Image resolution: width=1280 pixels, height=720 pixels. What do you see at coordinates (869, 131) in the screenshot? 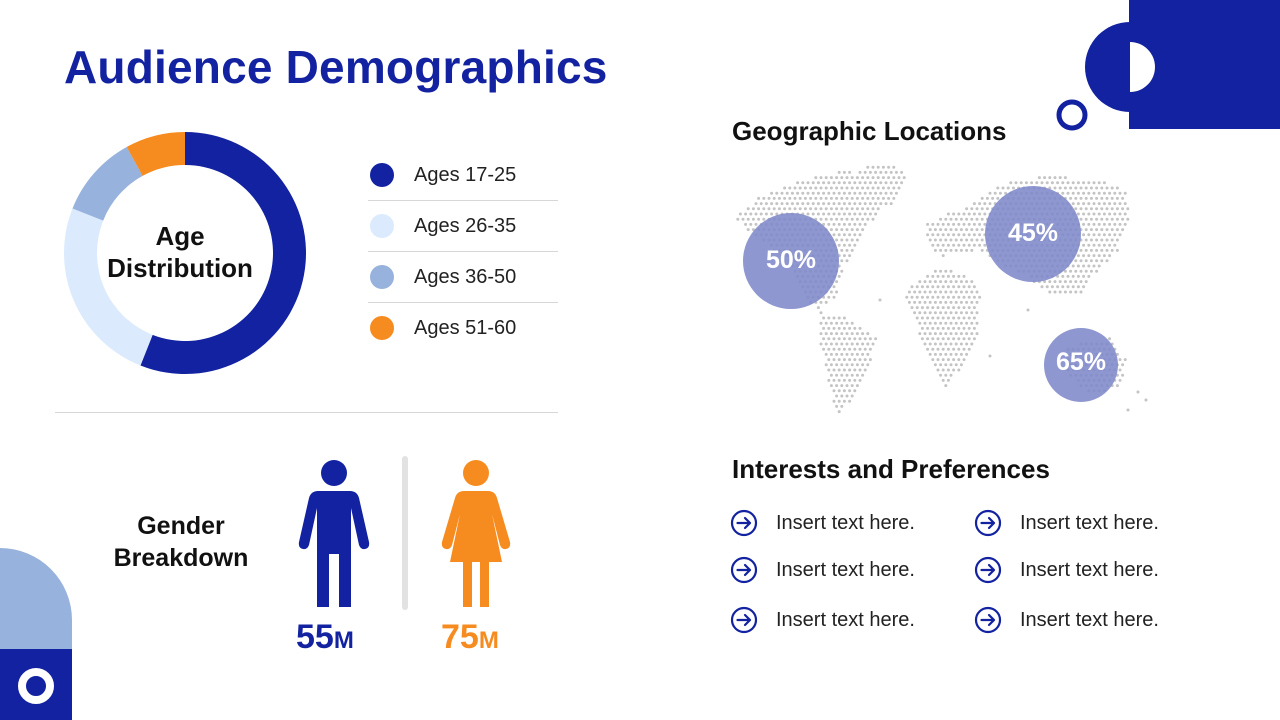
I see `geographic-locations-title: Geographic Locations` at bounding box center [869, 131].